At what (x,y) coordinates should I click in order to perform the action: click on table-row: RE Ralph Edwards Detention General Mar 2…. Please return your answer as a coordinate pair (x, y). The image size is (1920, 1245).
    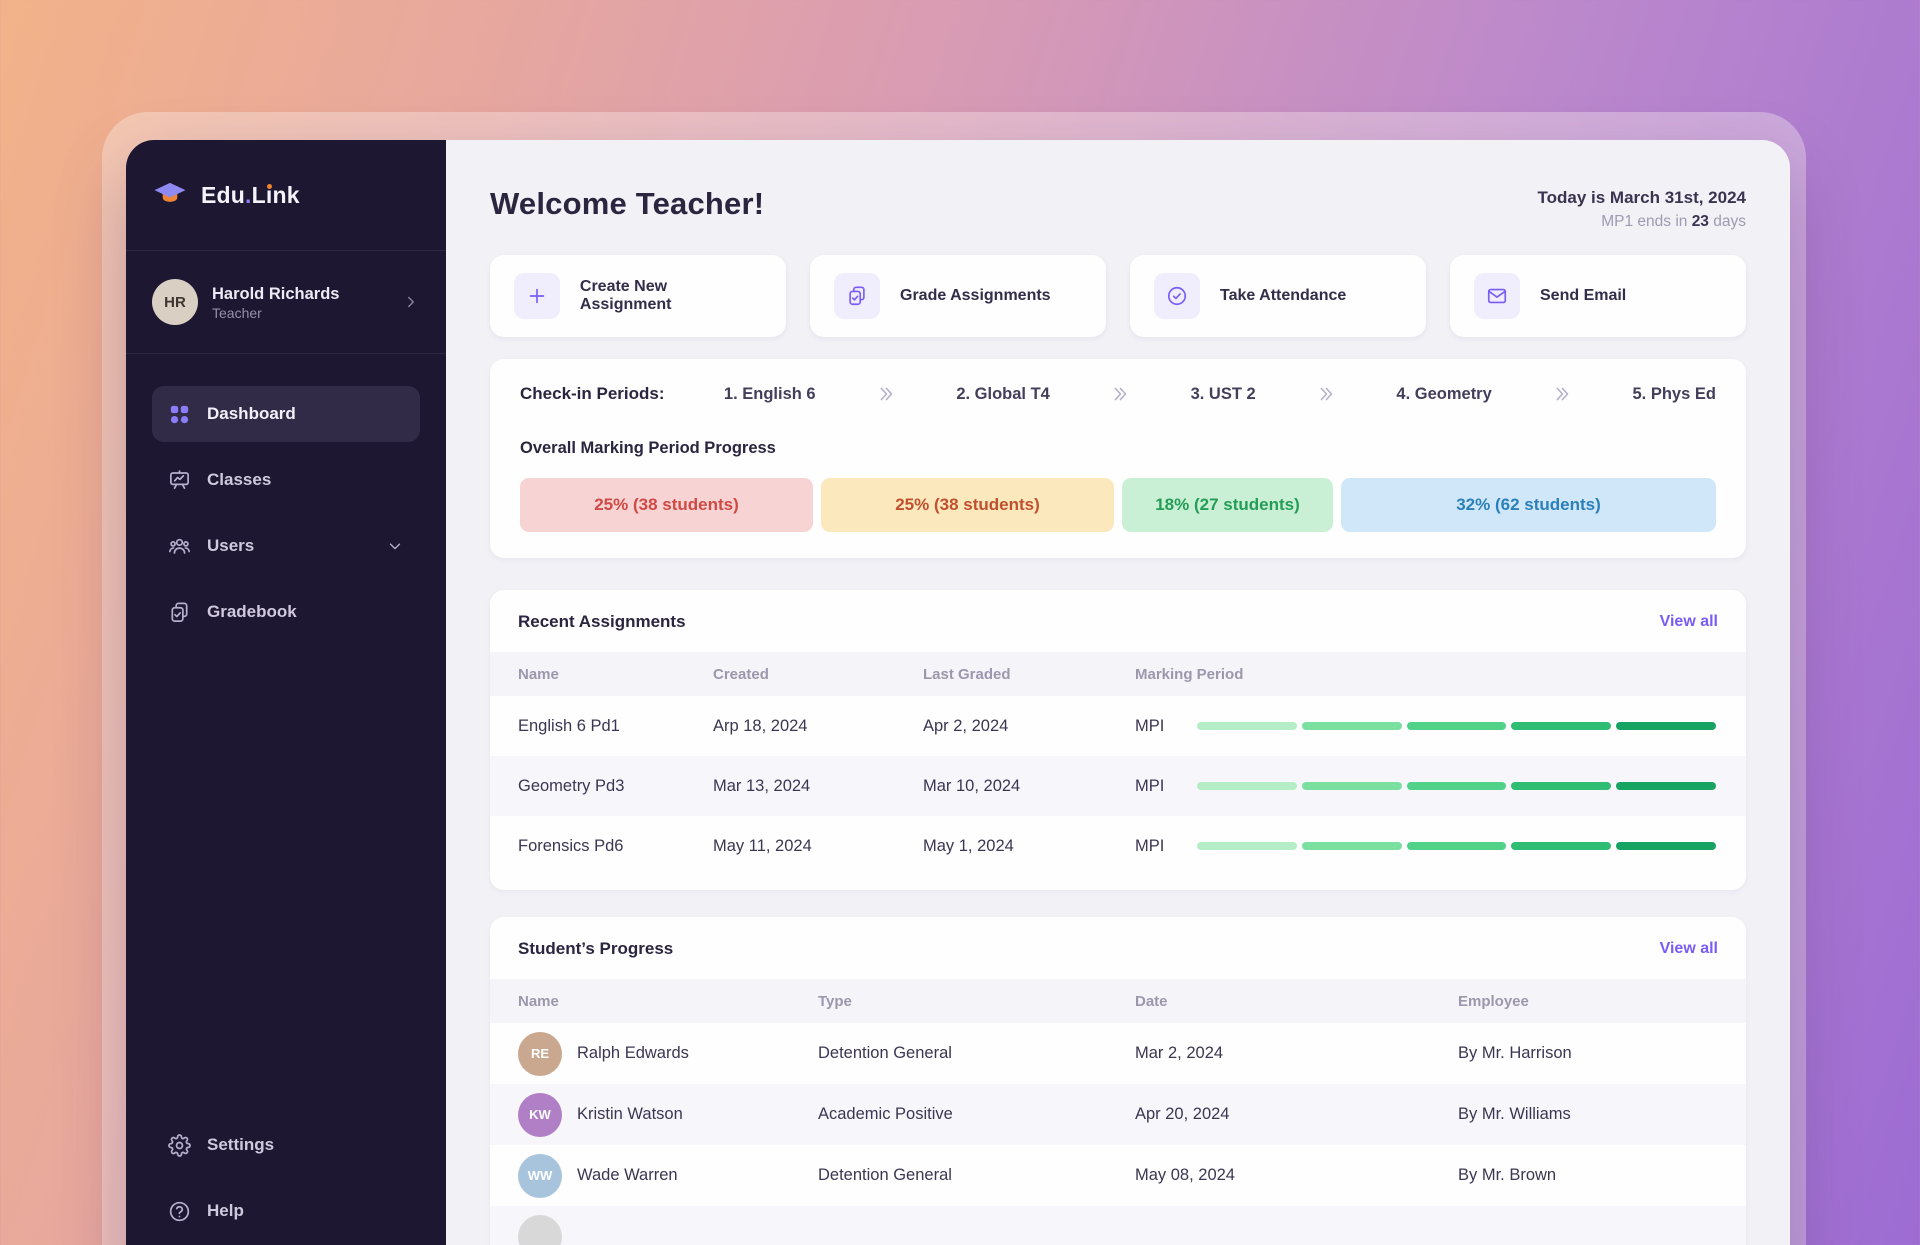
    Looking at the image, I should click on (1118, 1053).